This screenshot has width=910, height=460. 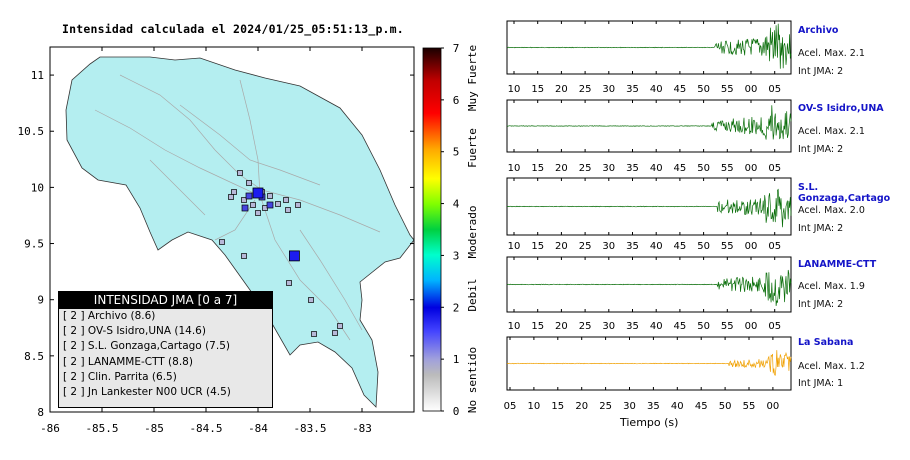 I want to click on legend-item: [ 2 ] OV-S Isidro,UNA (14.6), so click(x=134, y=331).